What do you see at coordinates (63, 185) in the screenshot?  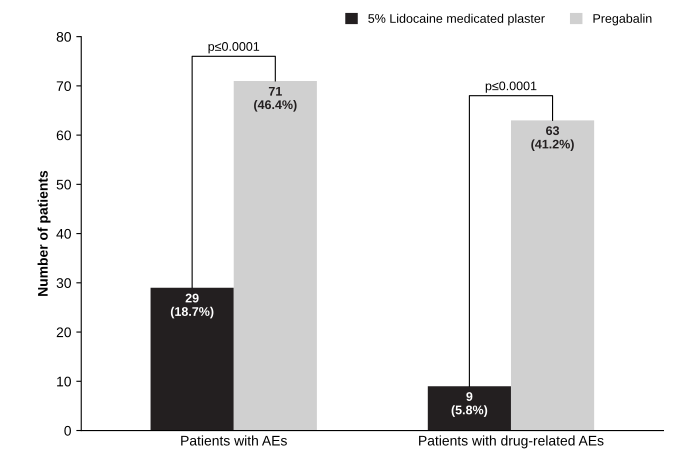 I see `y-tick-label: 50` at bounding box center [63, 185].